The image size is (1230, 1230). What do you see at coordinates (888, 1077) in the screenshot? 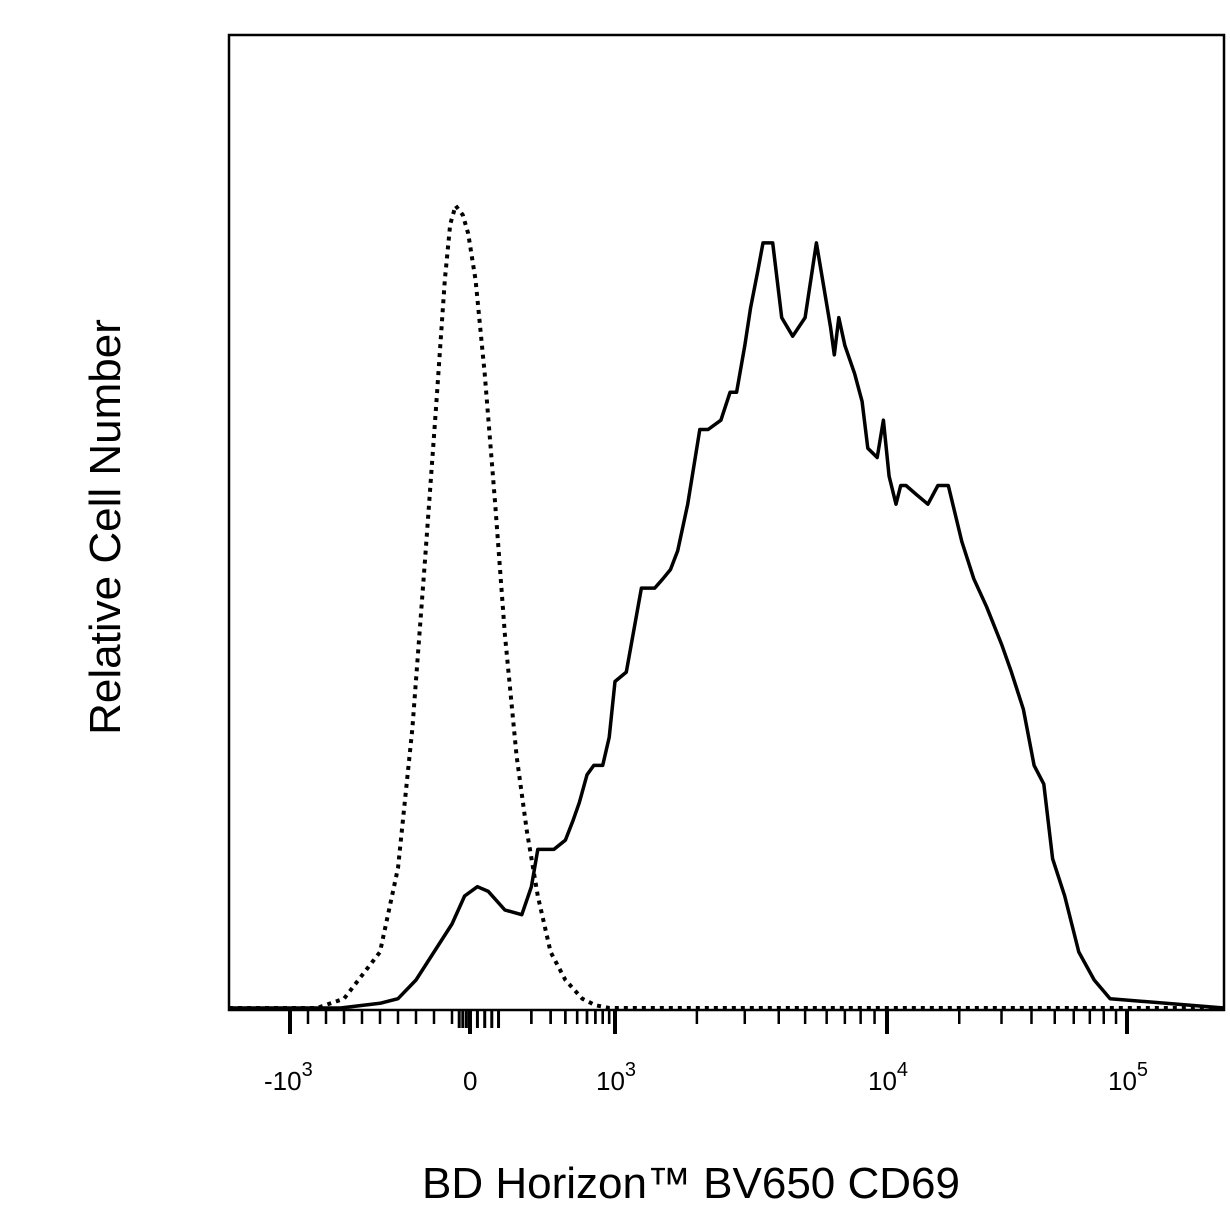
I see `x-tick-label: 10⁴` at bounding box center [888, 1077].